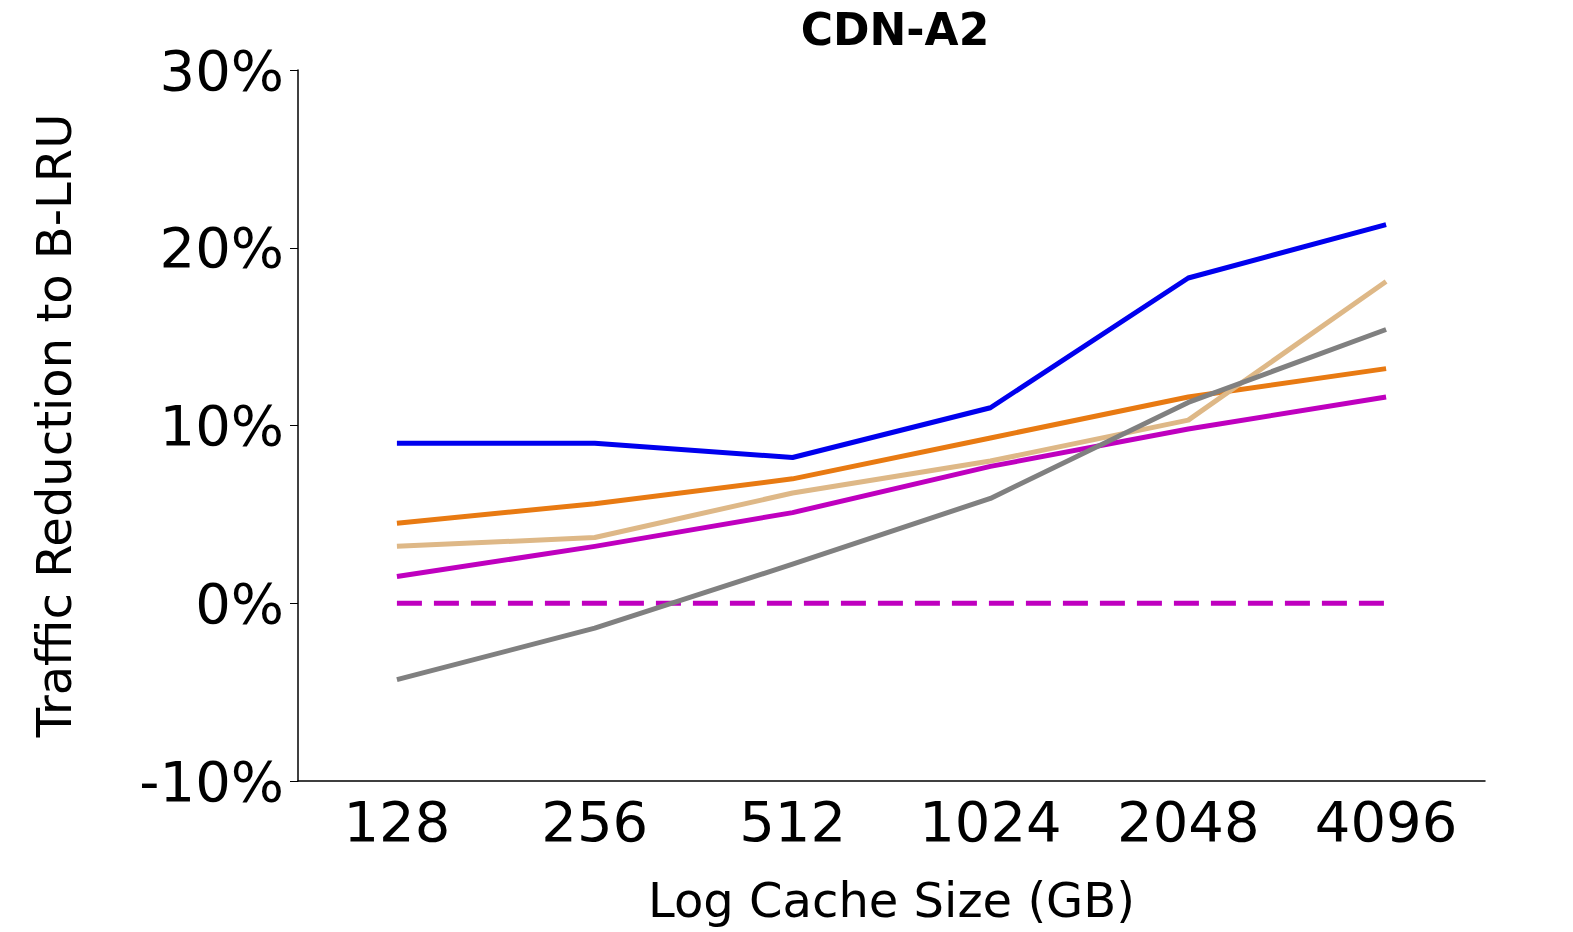 The height and width of the screenshot is (932, 1573). Describe the element at coordinates (595, 821) in the screenshot. I see `x-tick-label: 256` at that location.